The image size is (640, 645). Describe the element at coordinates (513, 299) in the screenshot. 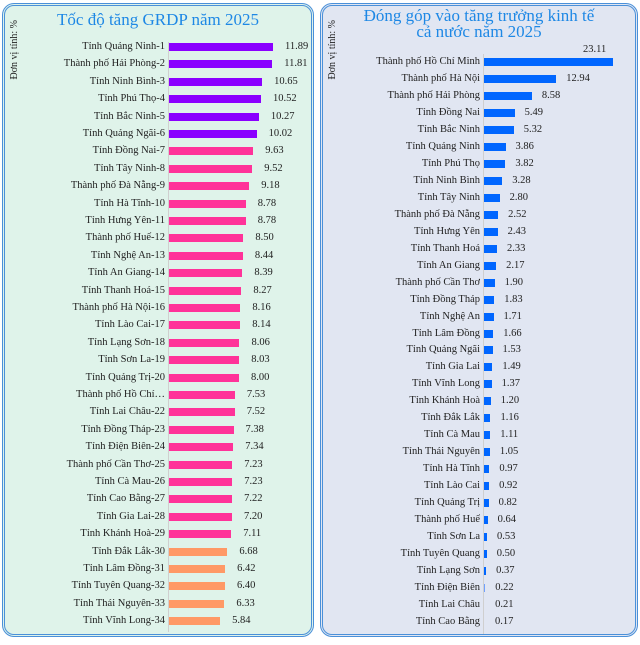

I see `data-label: 1.83` at that location.